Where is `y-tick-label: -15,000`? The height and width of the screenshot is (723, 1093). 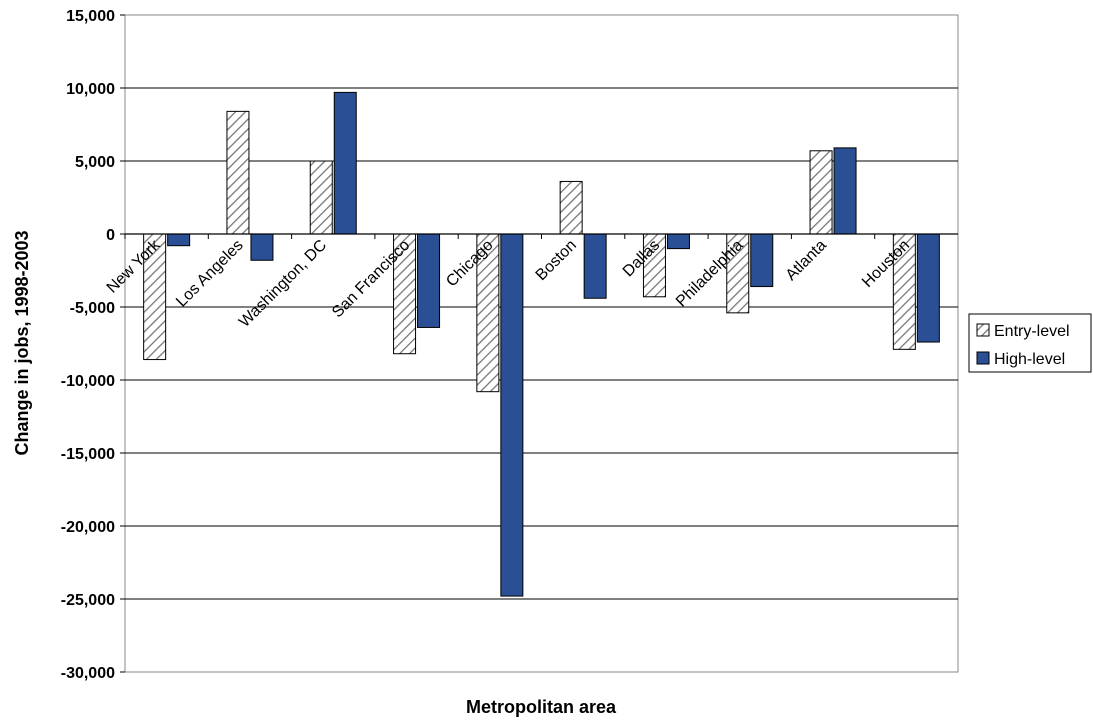
y-tick-label: -15,000 is located at coordinates (88, 454).